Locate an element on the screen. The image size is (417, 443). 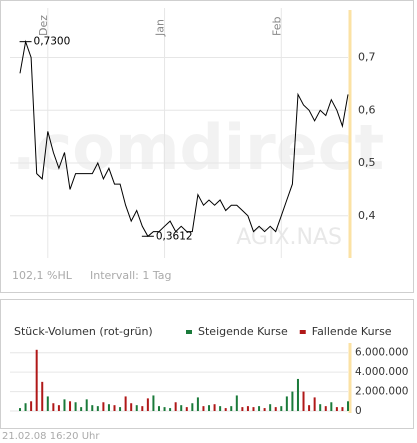
timestamp: 21.02.08 16:20 Uhr is located at coordinates (51, 436).